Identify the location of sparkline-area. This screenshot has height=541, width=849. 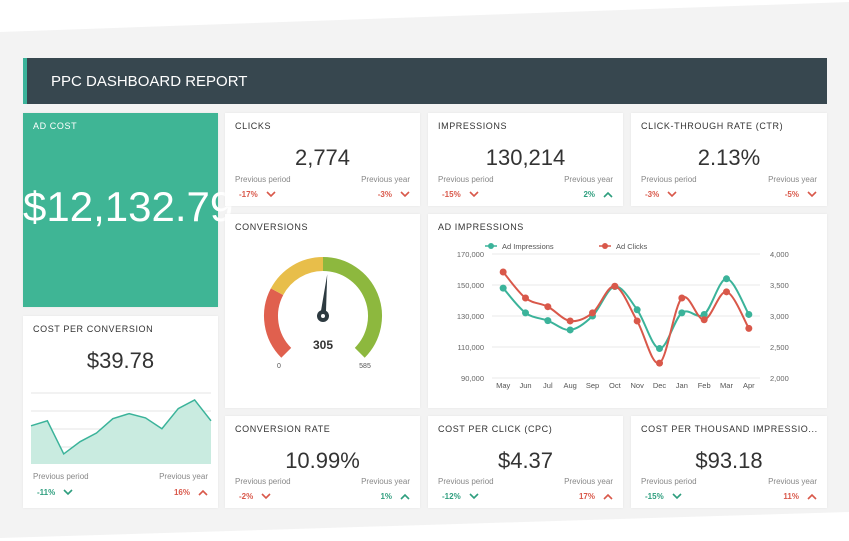
(121, 431).